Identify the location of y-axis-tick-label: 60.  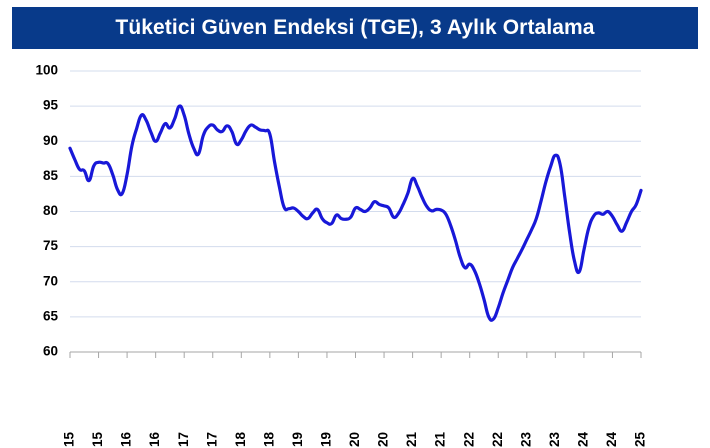
(50, 351).